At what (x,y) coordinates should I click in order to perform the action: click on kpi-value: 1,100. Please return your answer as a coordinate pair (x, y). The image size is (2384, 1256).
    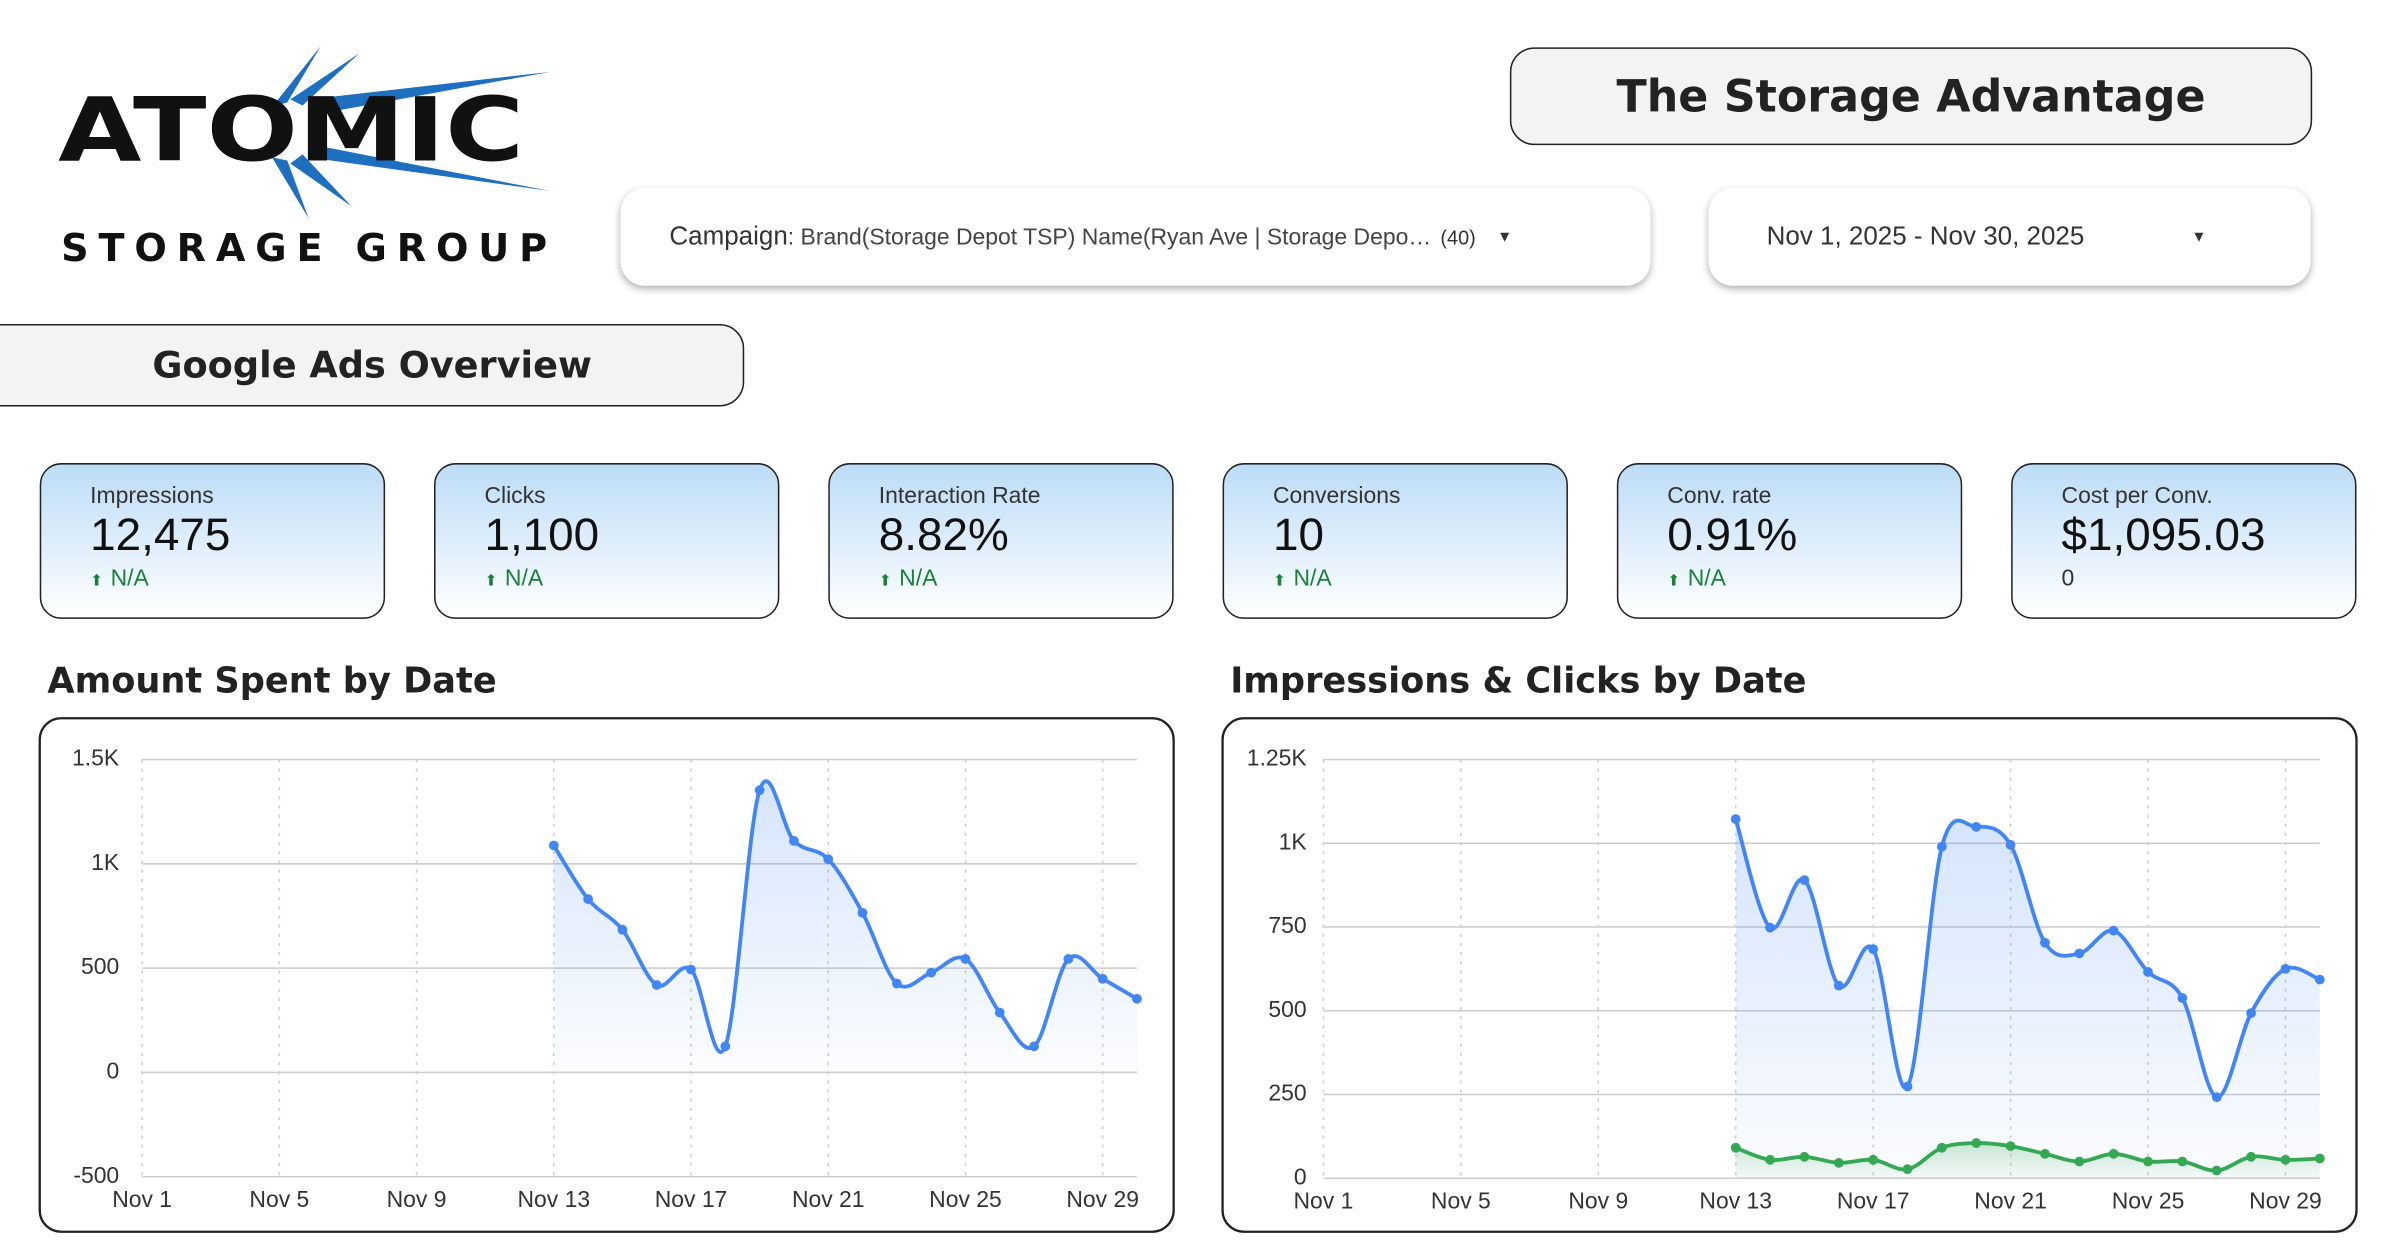
    Looking at the image, I should click on (542, 535).